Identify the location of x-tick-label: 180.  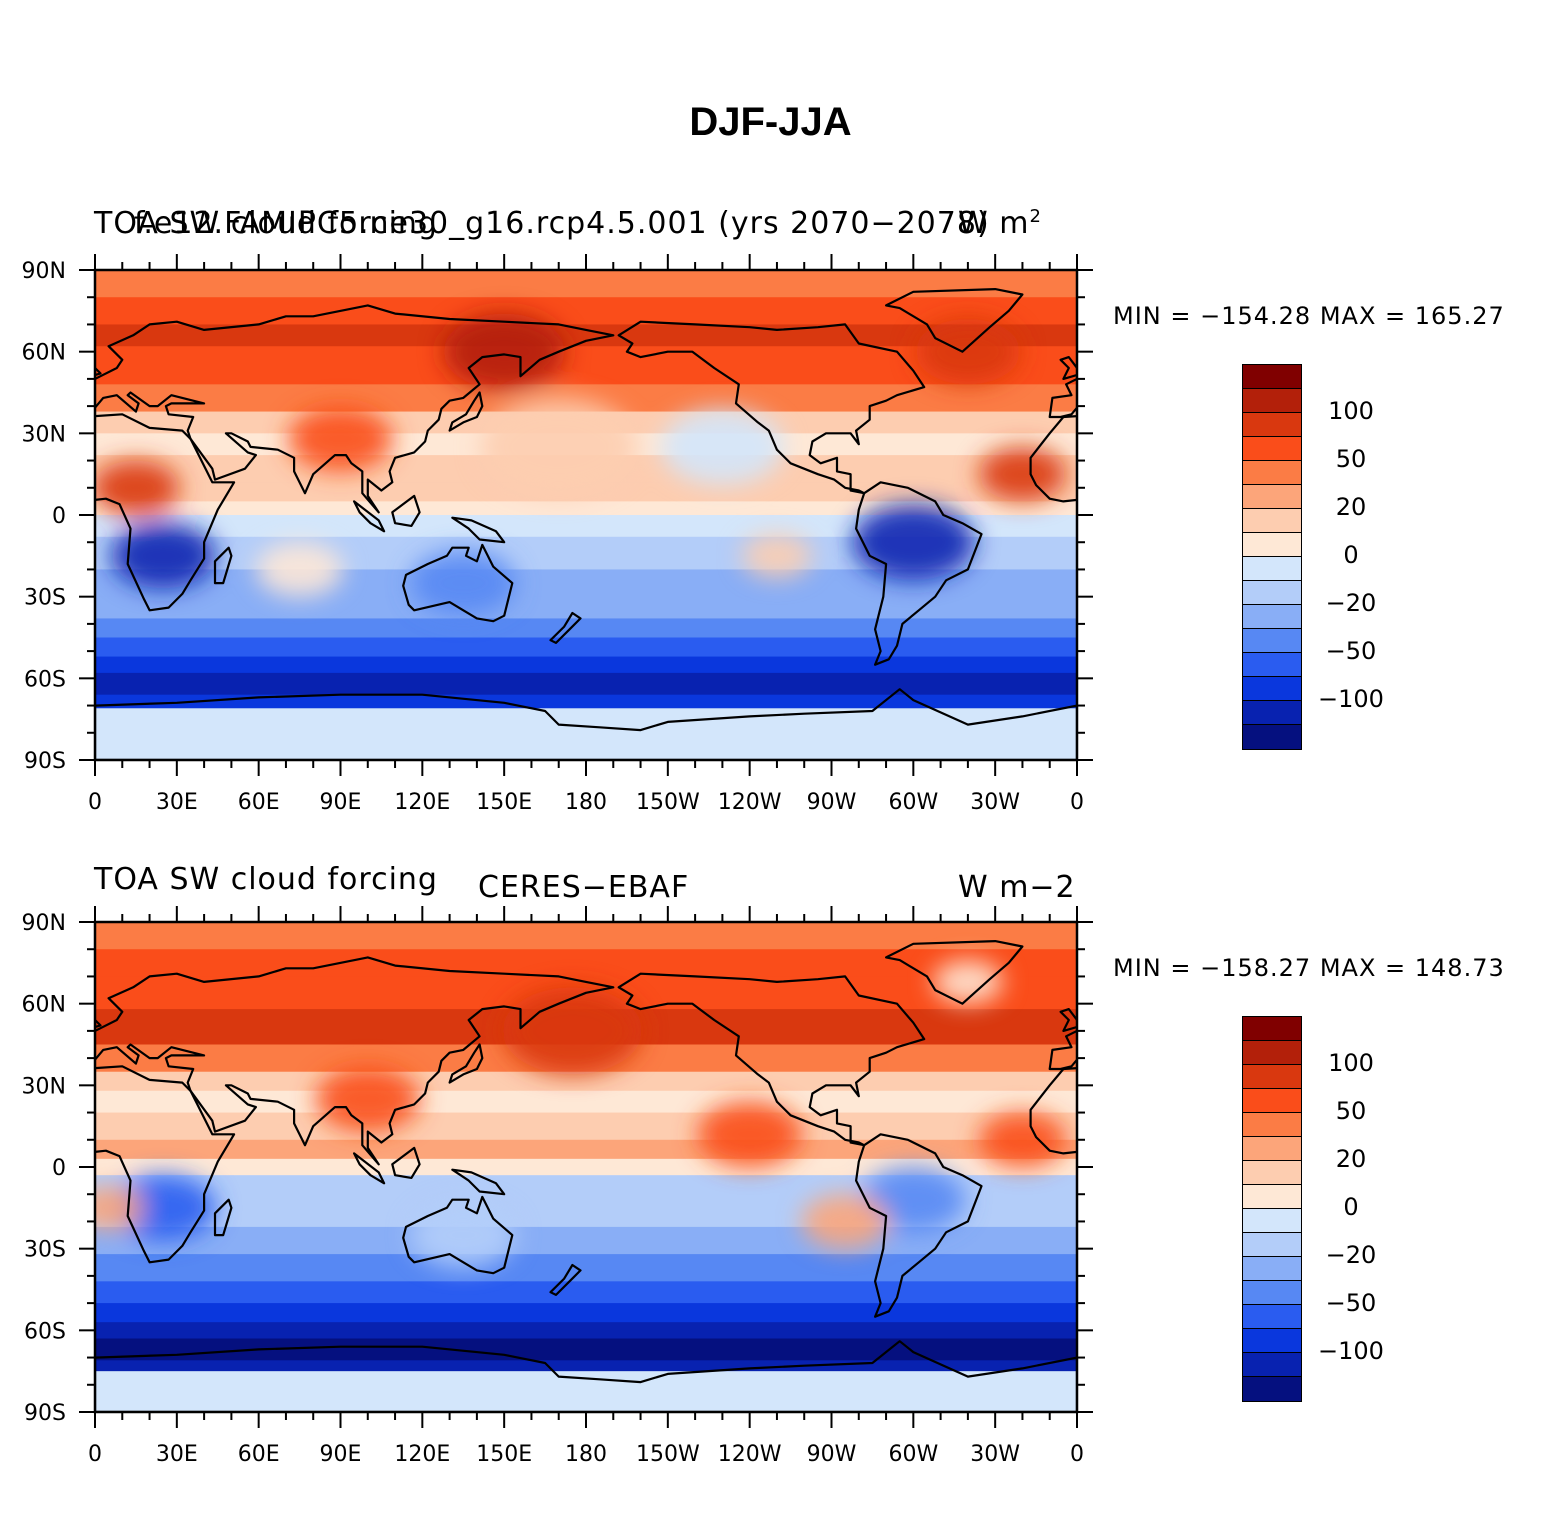
(586, 1454).